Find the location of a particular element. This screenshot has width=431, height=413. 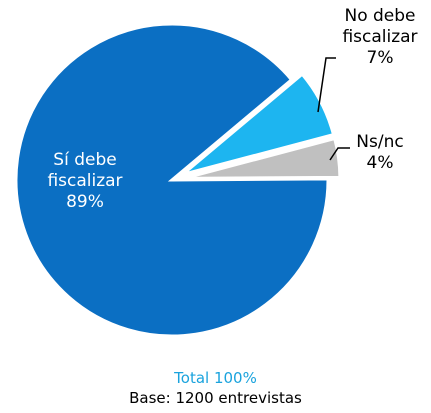

category-label: Sí debe fiscalizar is located at coordinates (85, 170).